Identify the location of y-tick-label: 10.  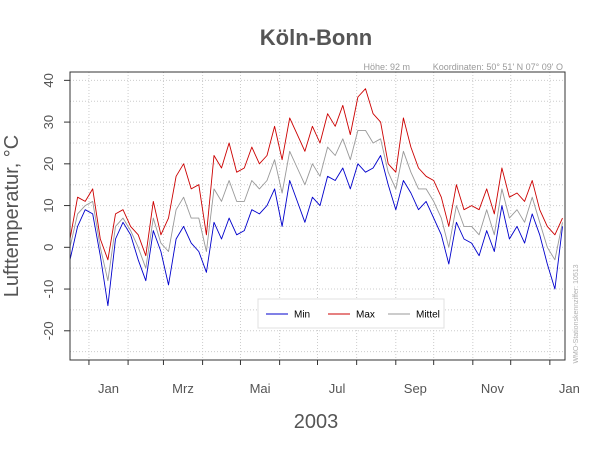
(48, 205).